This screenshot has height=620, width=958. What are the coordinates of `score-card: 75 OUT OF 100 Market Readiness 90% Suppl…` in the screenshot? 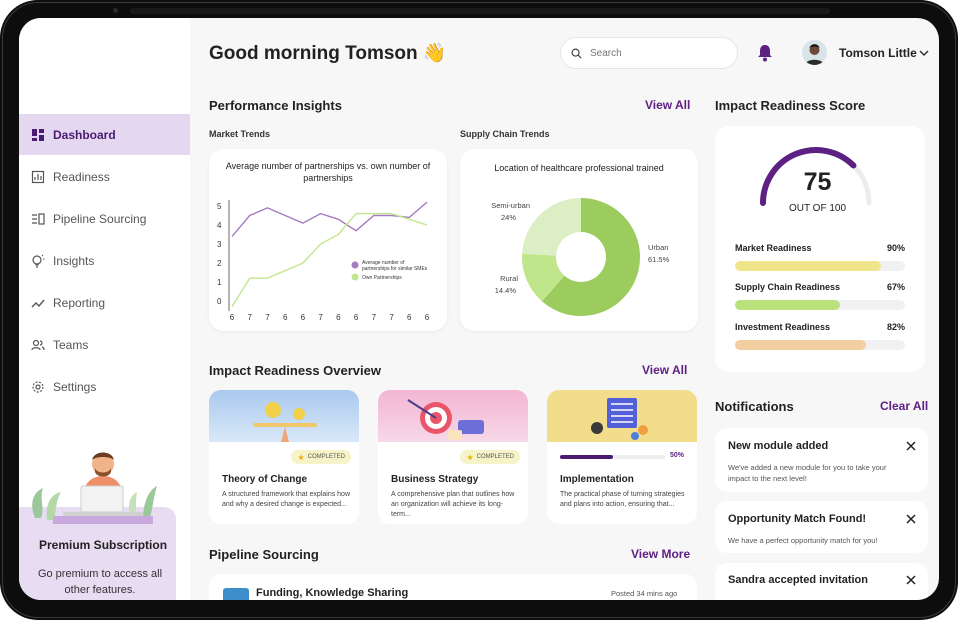 It's located at (820, 249).